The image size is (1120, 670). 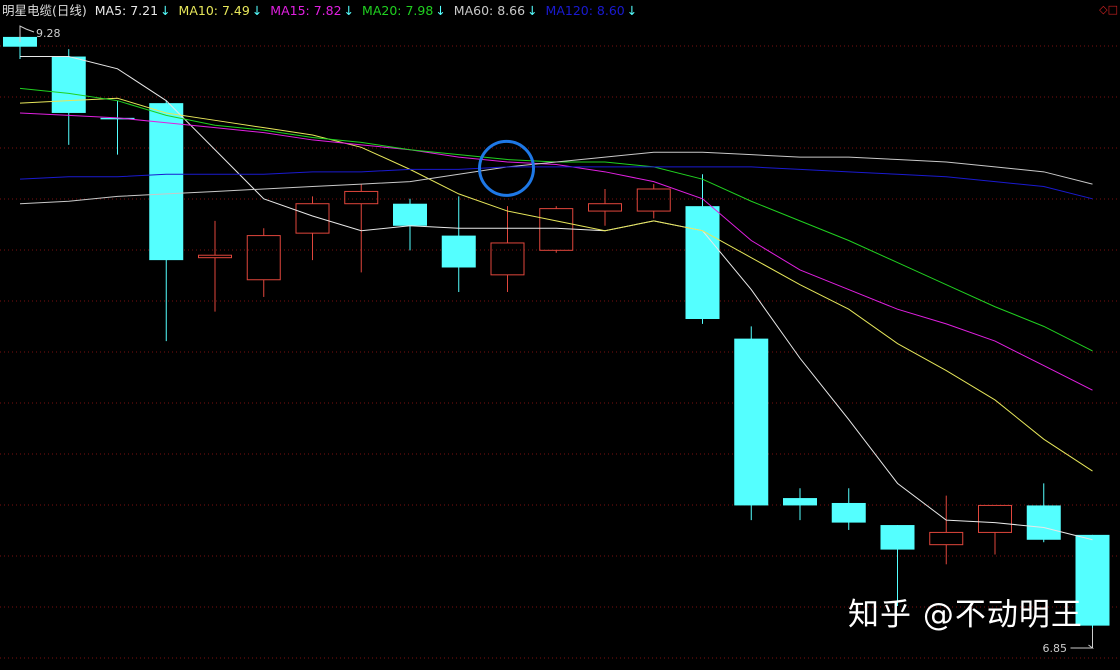 I want to click on candle-doji, so click(x=117, y=118).